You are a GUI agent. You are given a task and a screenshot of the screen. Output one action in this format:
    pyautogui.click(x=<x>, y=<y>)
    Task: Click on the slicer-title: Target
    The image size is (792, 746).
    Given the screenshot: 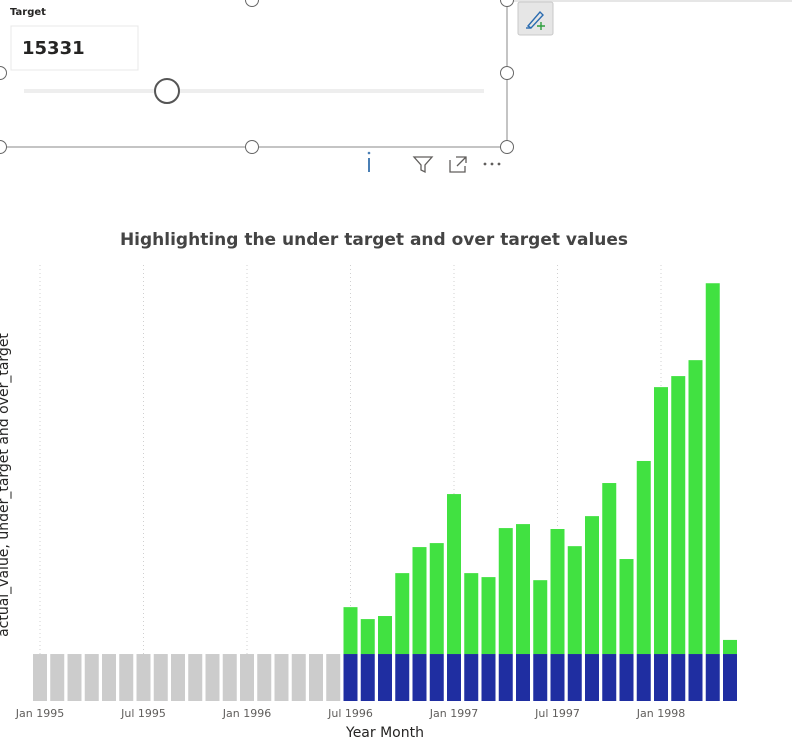 What is the action you would take?
    pyautogui.click(x=28, y=12)
    